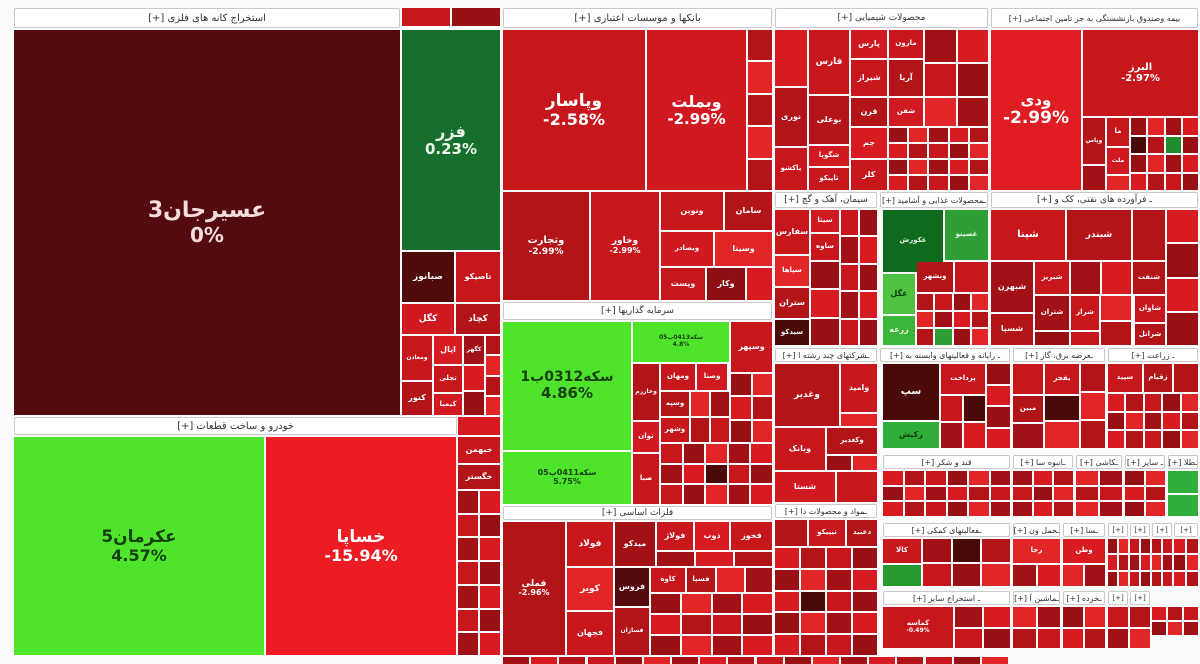 This screenshot has height=664, width=1200. Describe the element at coordinates (1118, 530) in the screenshot. I see `section-header-tiny-1: [+]` at that location.